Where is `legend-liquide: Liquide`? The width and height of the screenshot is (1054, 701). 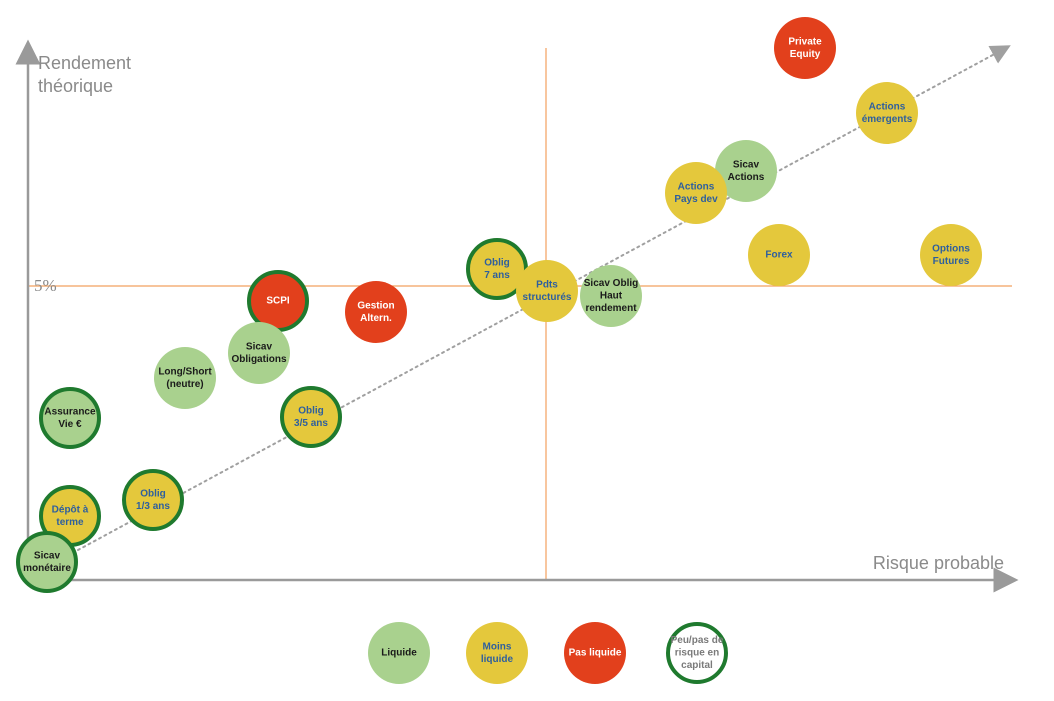
legend-liquide: Liquide is located at coordinates (399, 653).